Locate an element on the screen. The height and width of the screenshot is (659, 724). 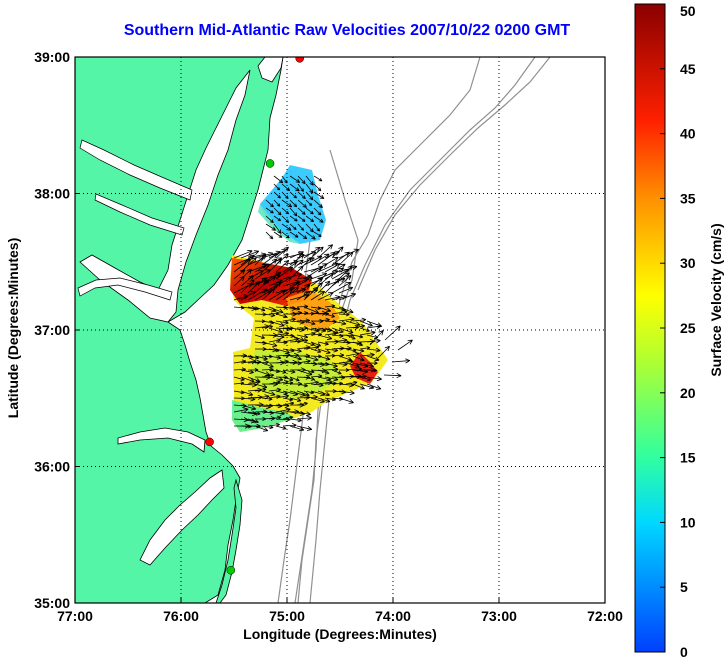
chesapeake-bay is located at coordinates (165, 196).